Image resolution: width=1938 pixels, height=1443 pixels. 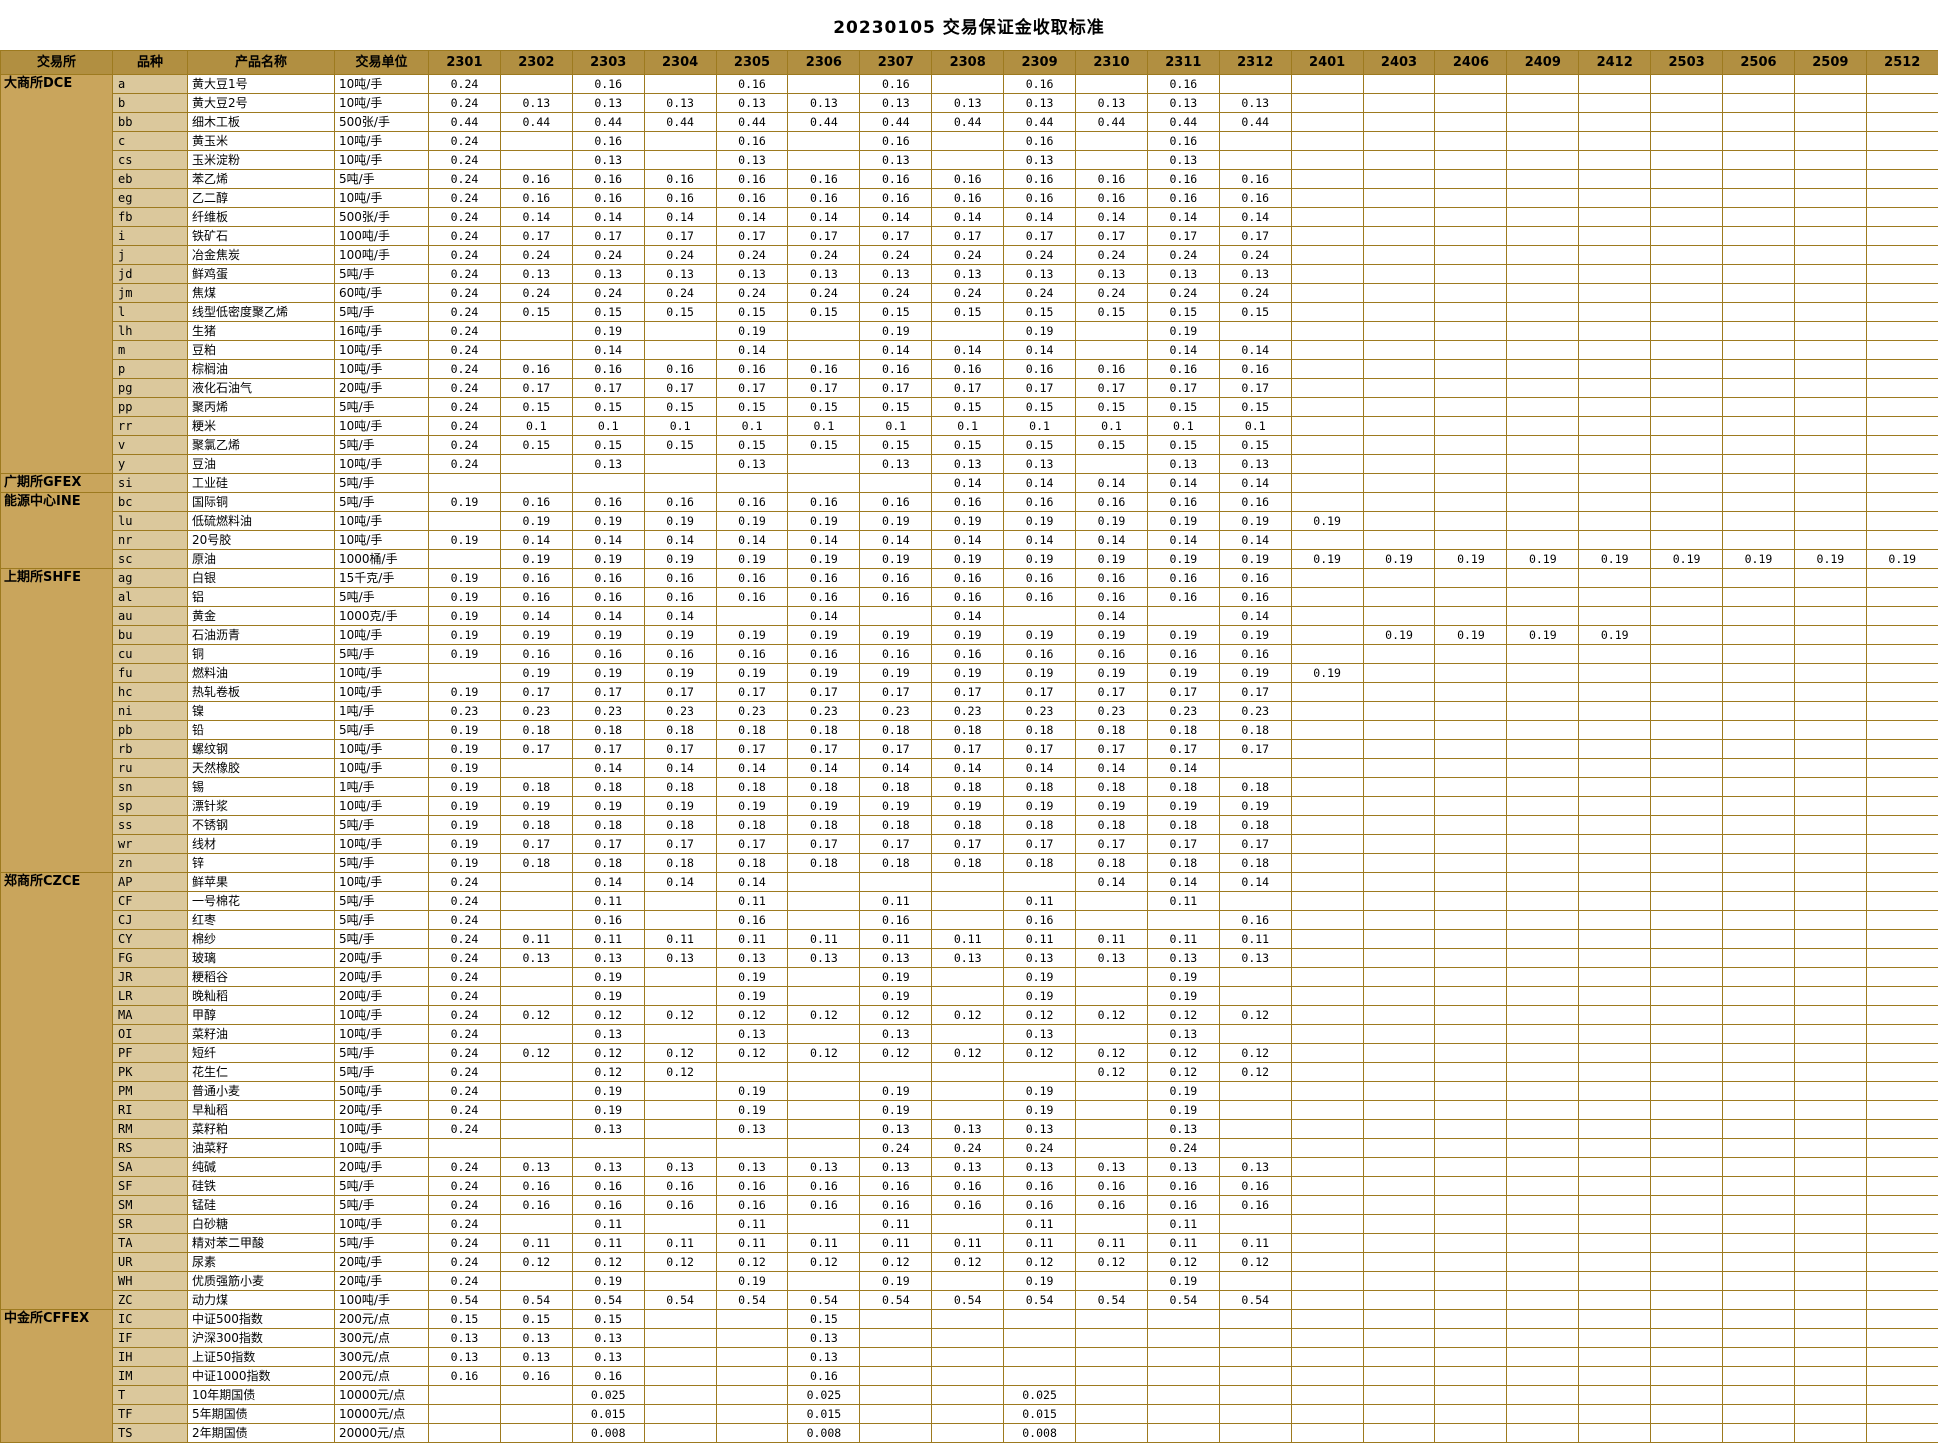 What do you see at coordinates (261, 350) in the screenshot?
I see `product-name-cell: 豆粕` at bounding box center [261, 350].